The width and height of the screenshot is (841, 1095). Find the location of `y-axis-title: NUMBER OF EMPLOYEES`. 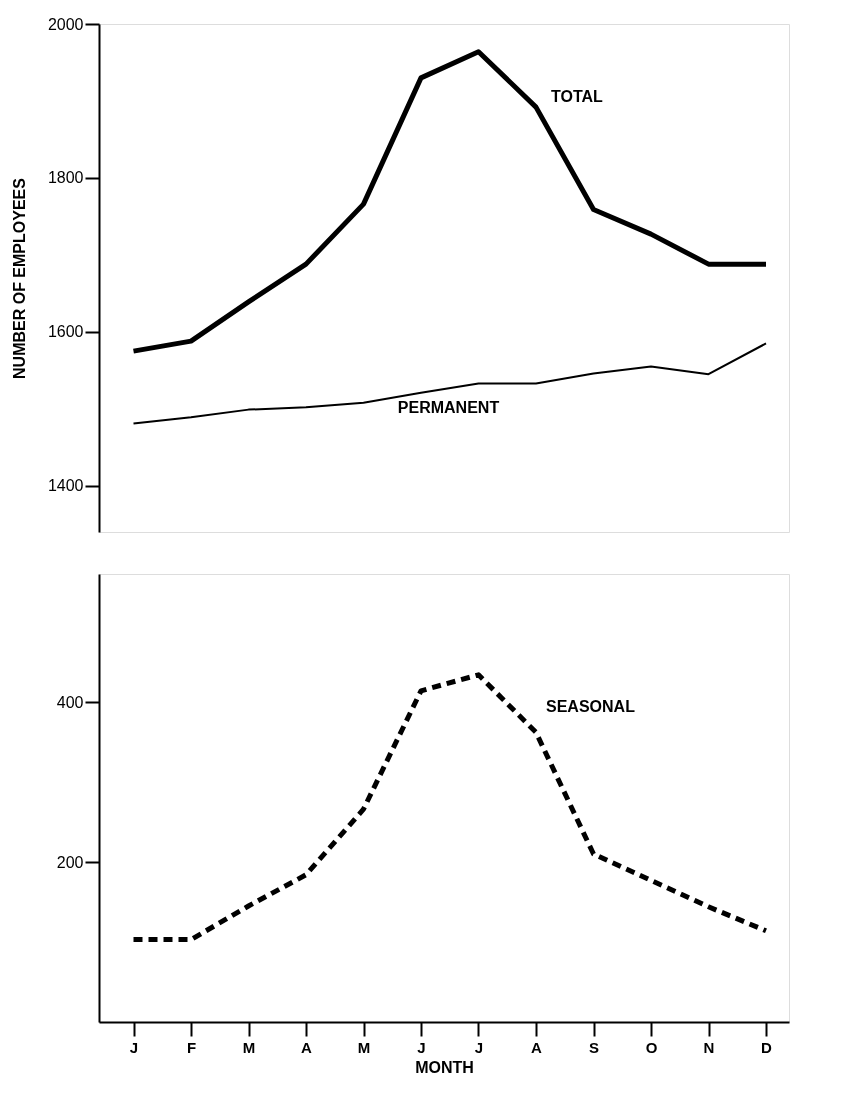

y-axis-title: NUMBER OF EMPLOYEES is located at coordinates (19, 278).